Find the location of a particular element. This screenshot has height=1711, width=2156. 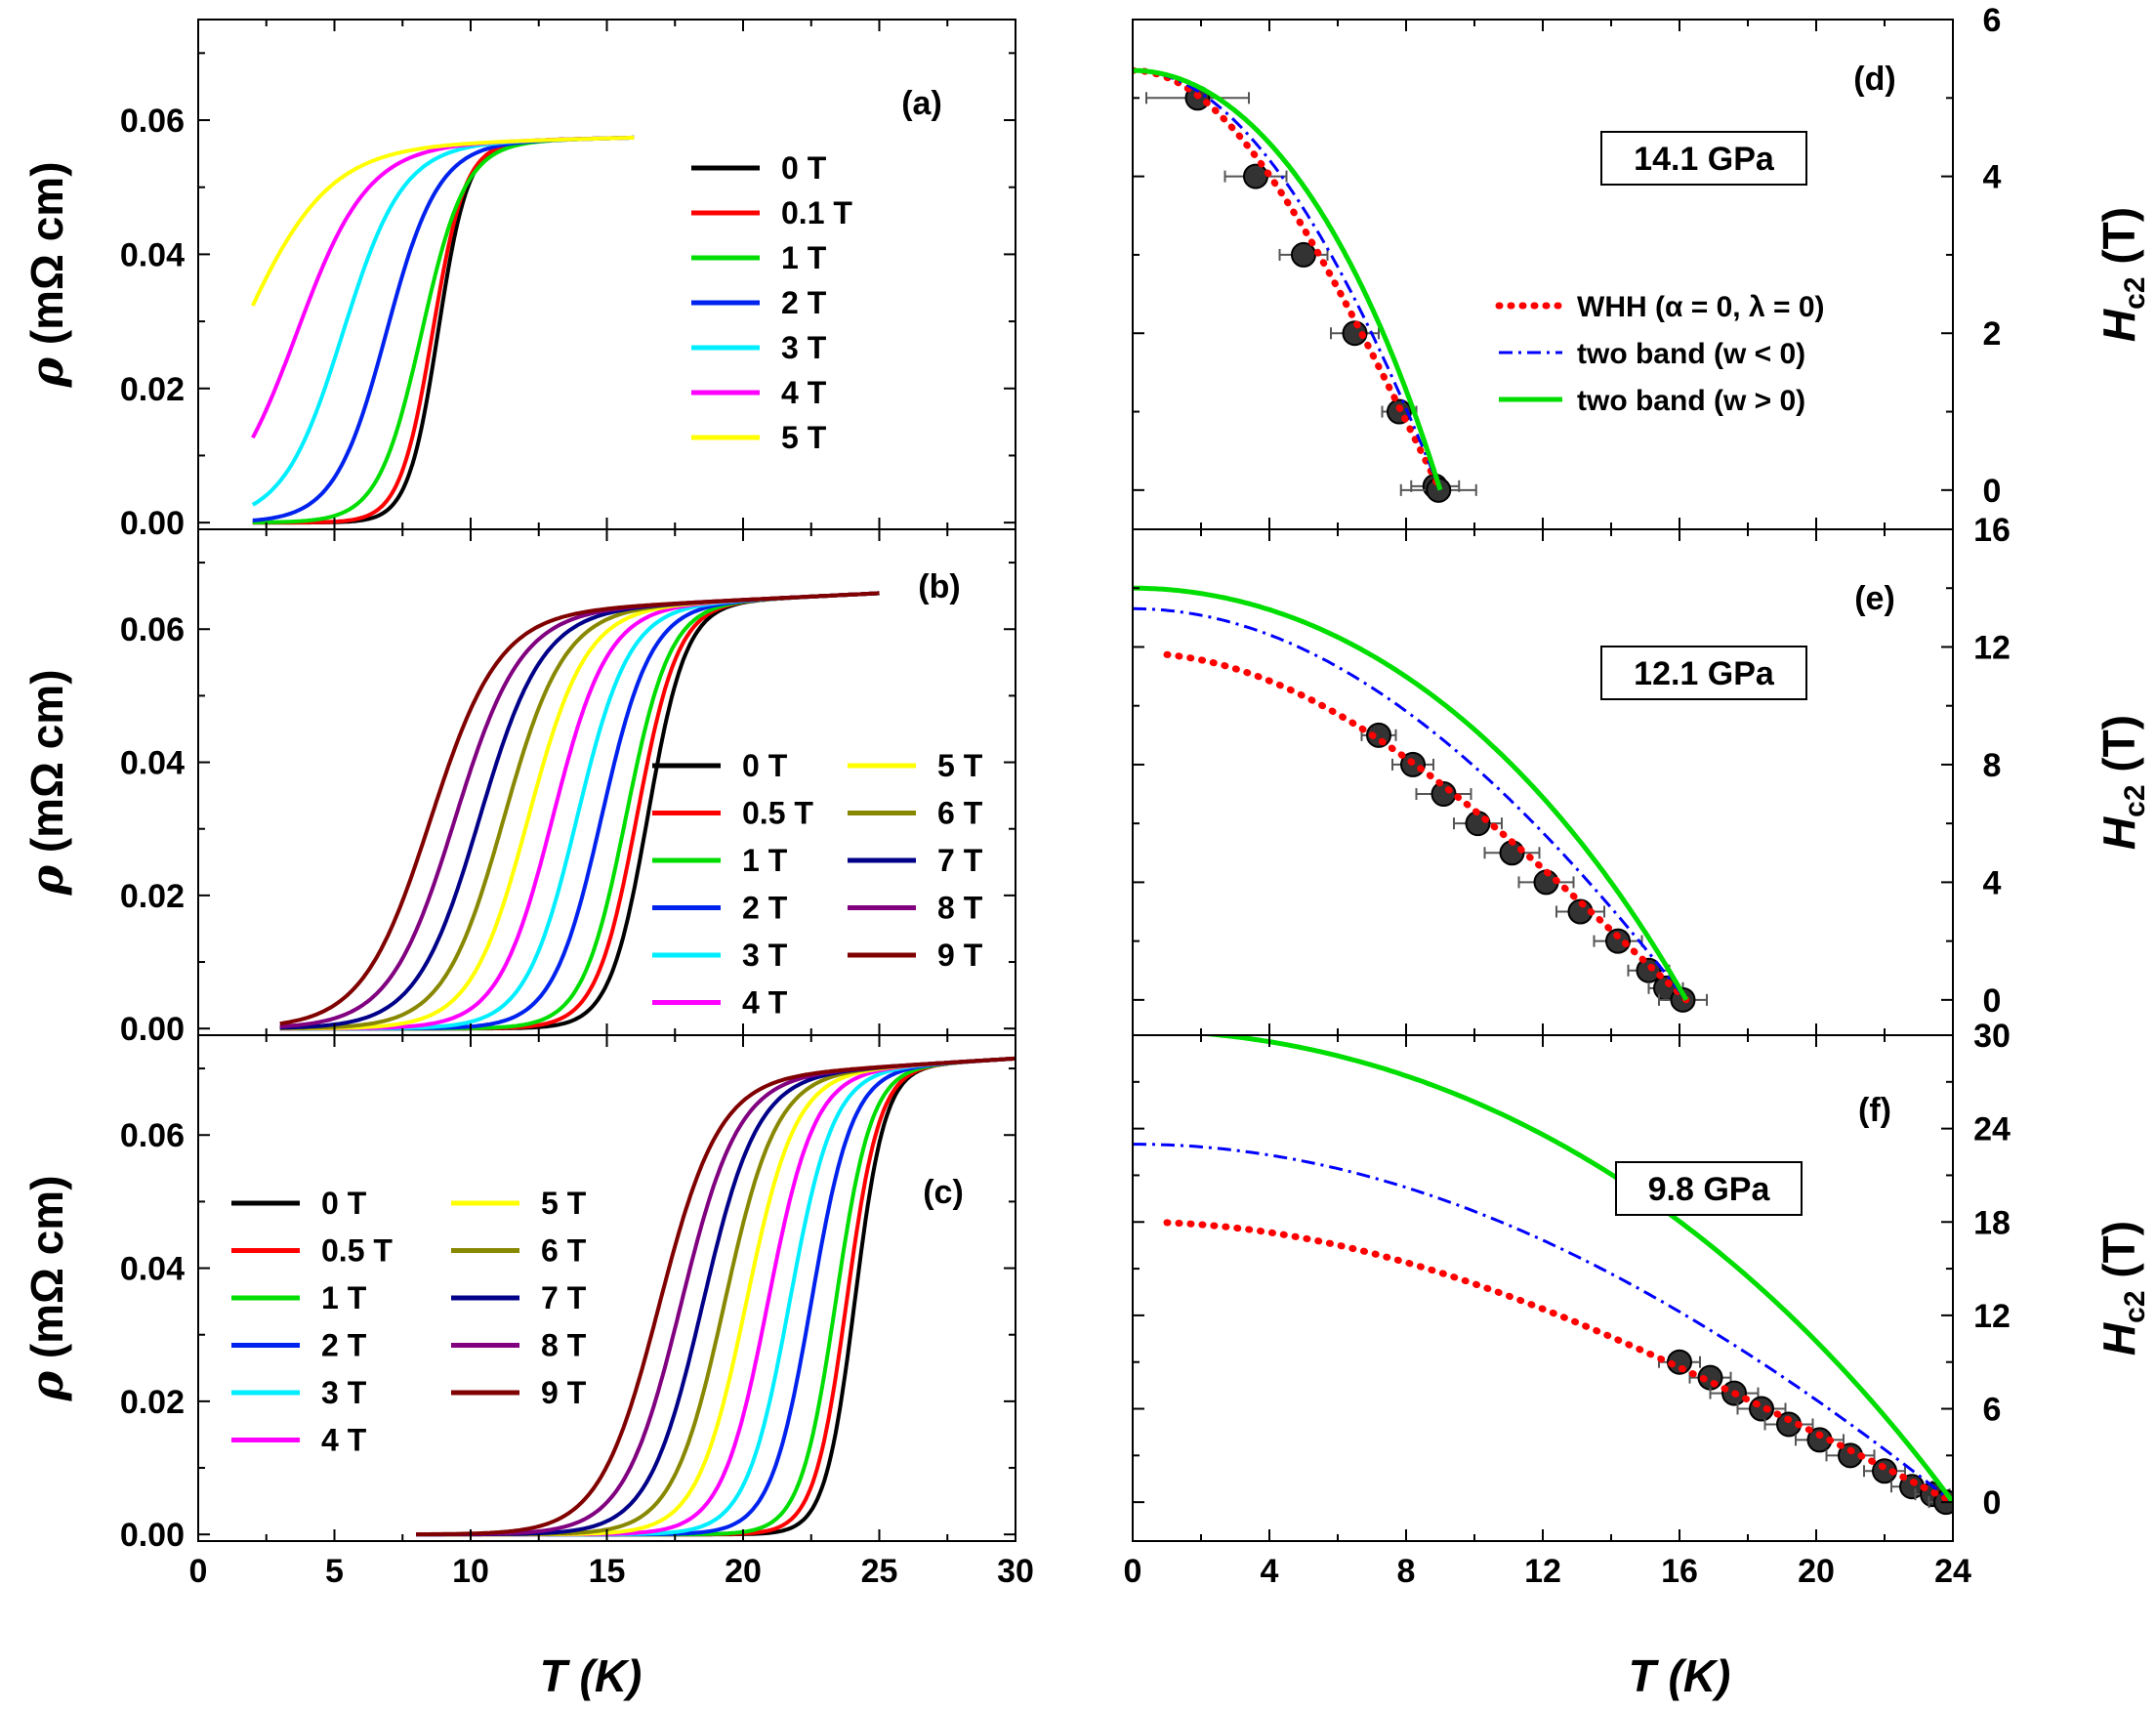

legend-label: 0.1 T is located at coordinates (817, 213).